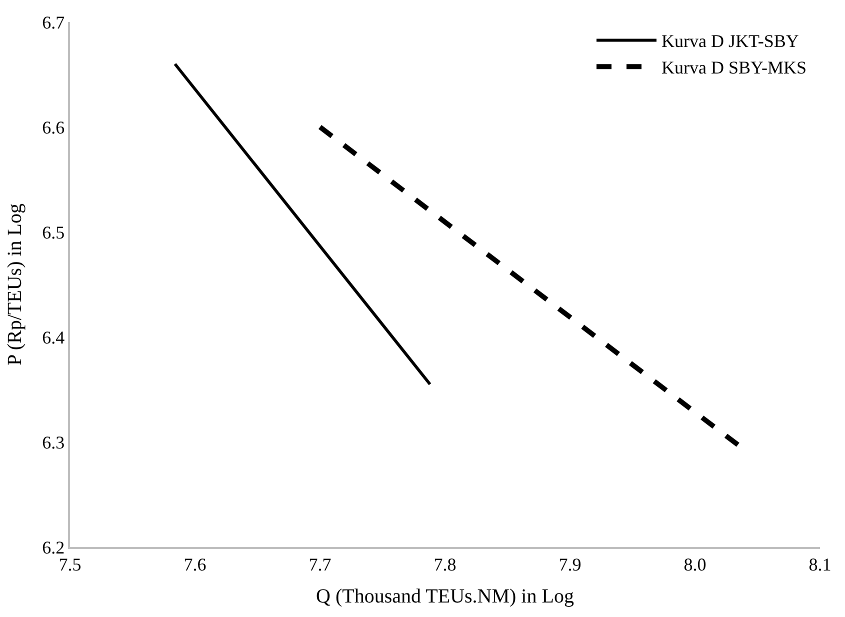  Describe the element at coordinates (53, 337) in the screenshot. I see `y-tick-label: 6.4` at that location.